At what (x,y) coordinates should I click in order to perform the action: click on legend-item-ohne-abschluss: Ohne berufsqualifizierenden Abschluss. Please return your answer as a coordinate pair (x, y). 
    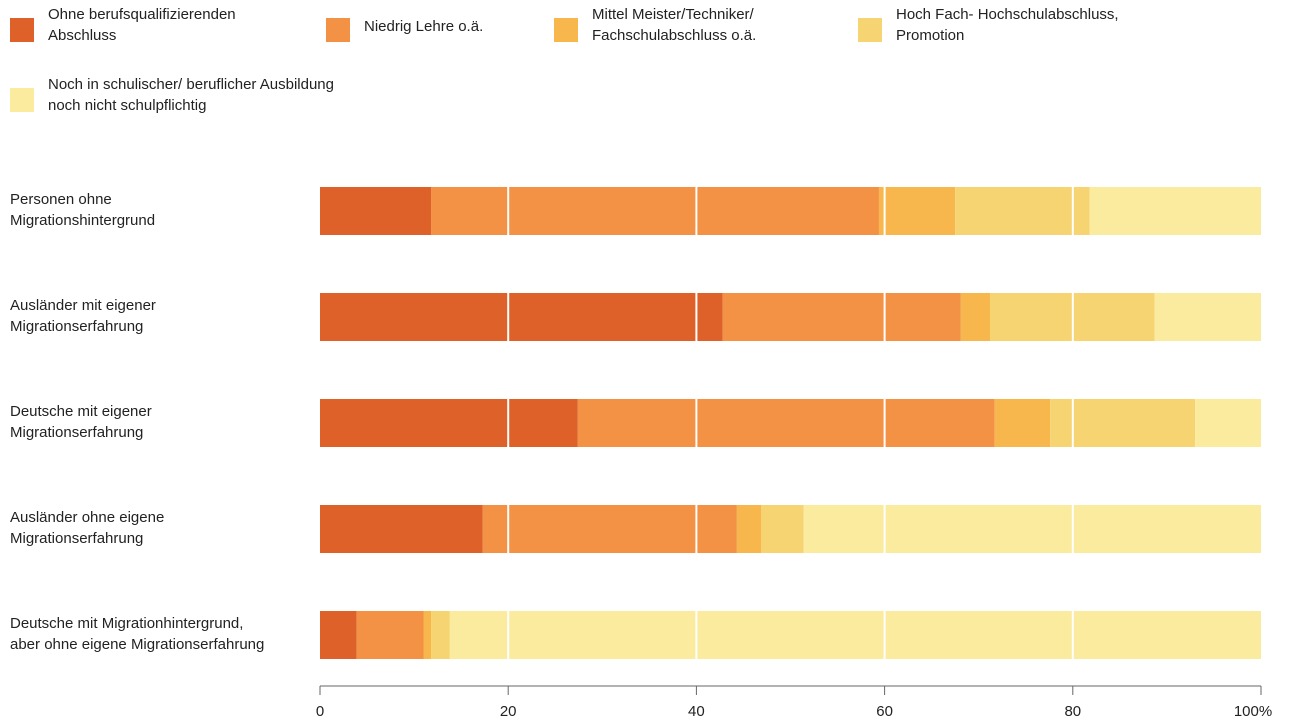
    Looking at the image, I should click on (123, 25).